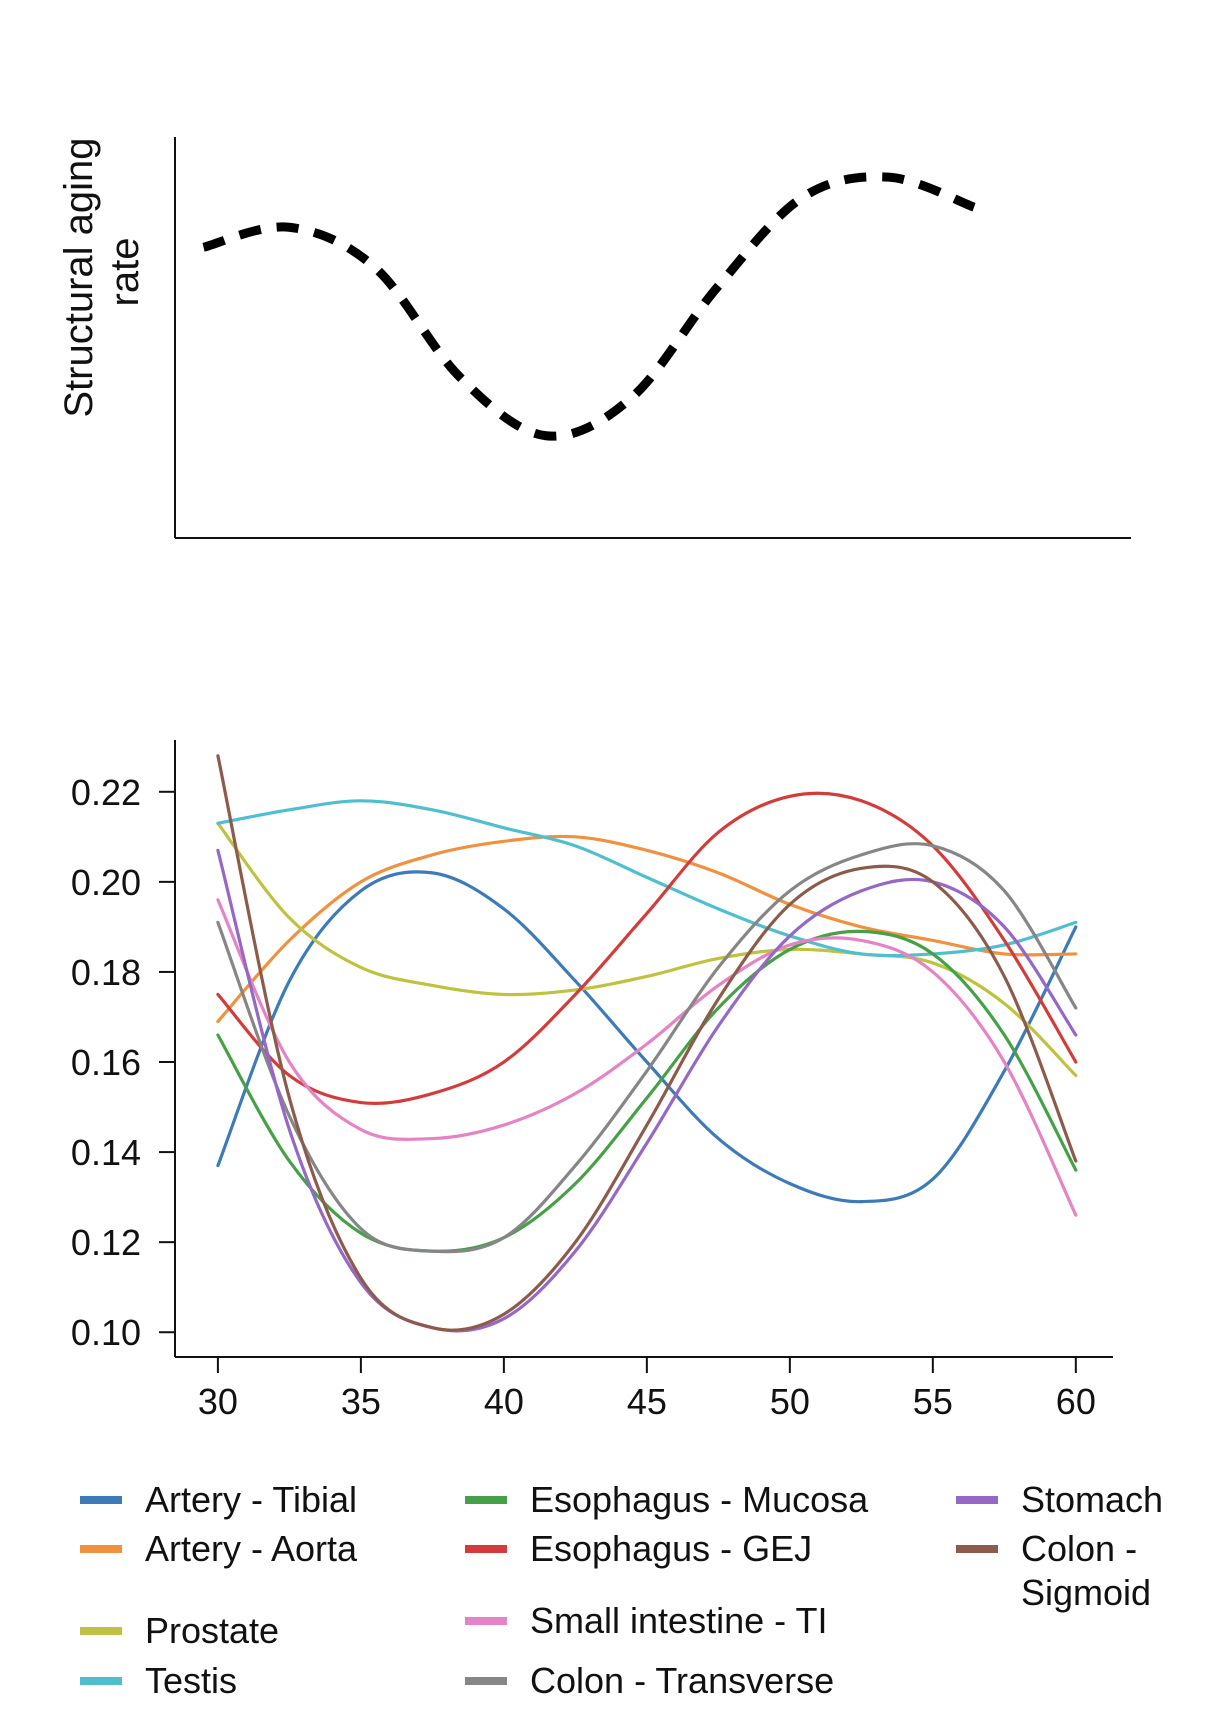 This screenshot has width=1214, height=1730. I want to click on bottom-y-ticks: 0.10 0.12 0.14 0.16 0.18 0.20 0.22, so click(123, 1062).